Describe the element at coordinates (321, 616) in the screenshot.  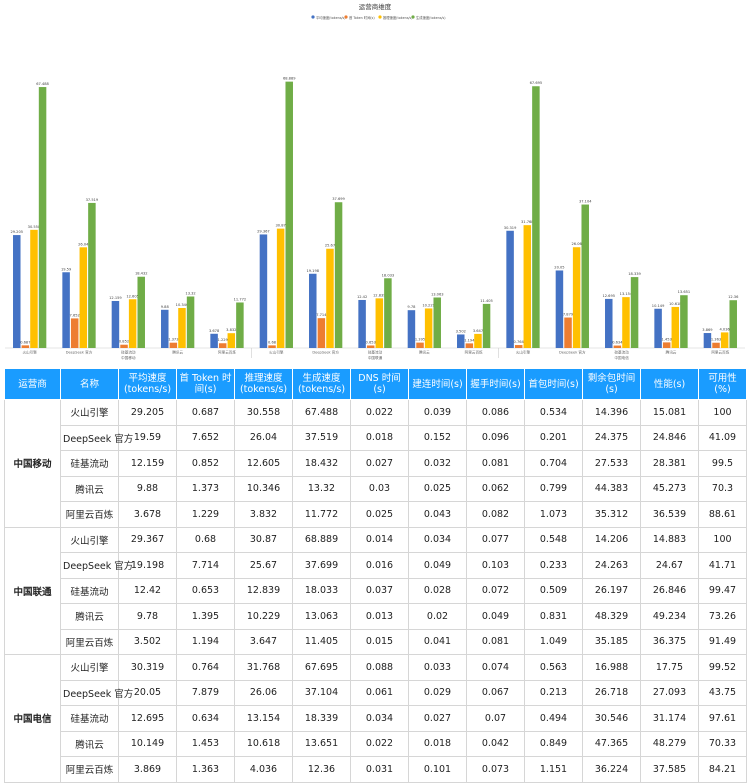
I see `value-cell: 13.063` at that location.